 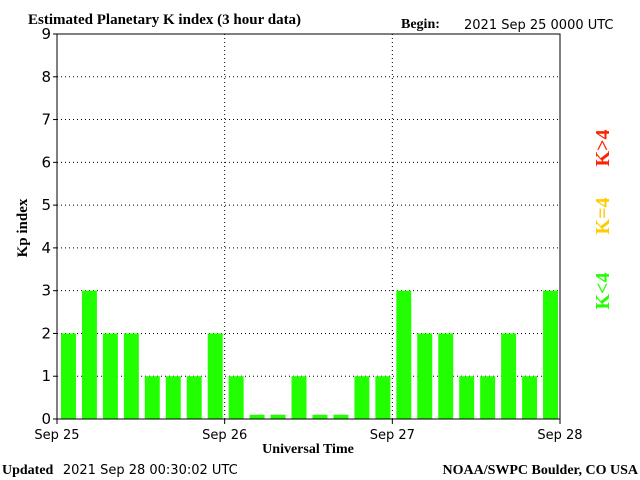 I want to click on x-ticks: Sep 25 Sep 26 Sep 27 Sep 28, so click(x=308, y=431).